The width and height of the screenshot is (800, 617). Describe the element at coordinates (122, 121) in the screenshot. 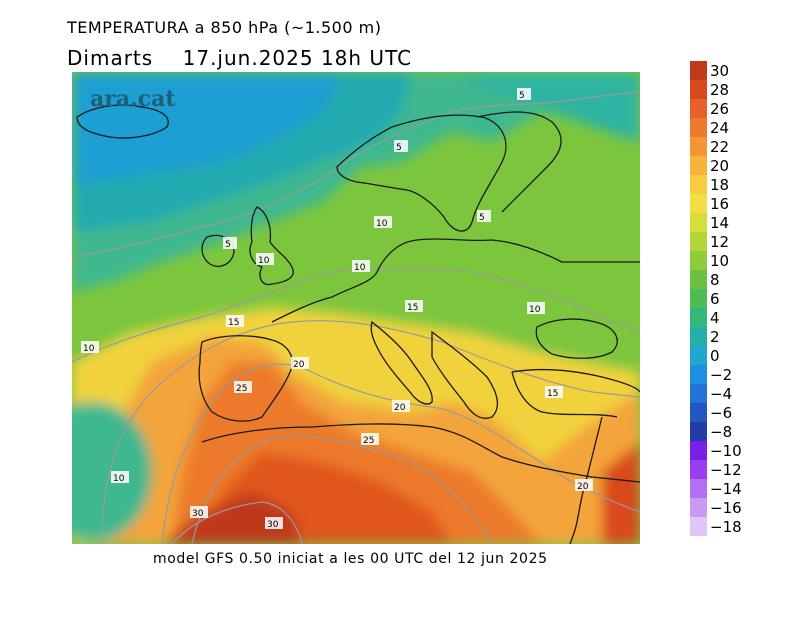

I see `iceland-coast` at that location.